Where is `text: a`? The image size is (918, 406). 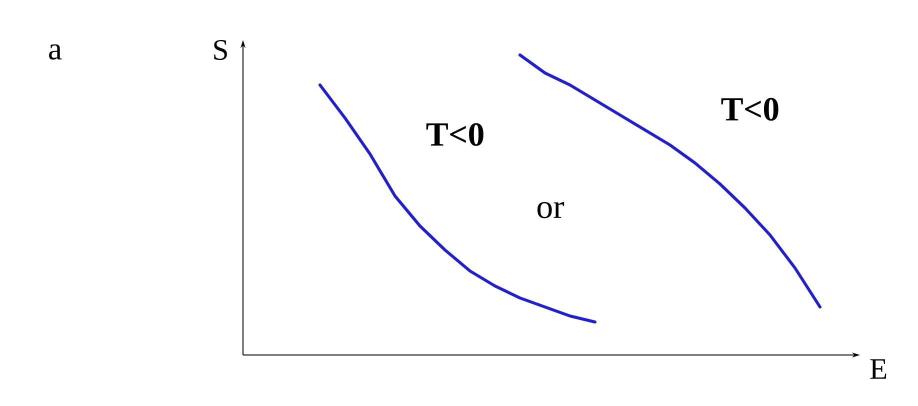
text: a is located at coordinates (55, 52).